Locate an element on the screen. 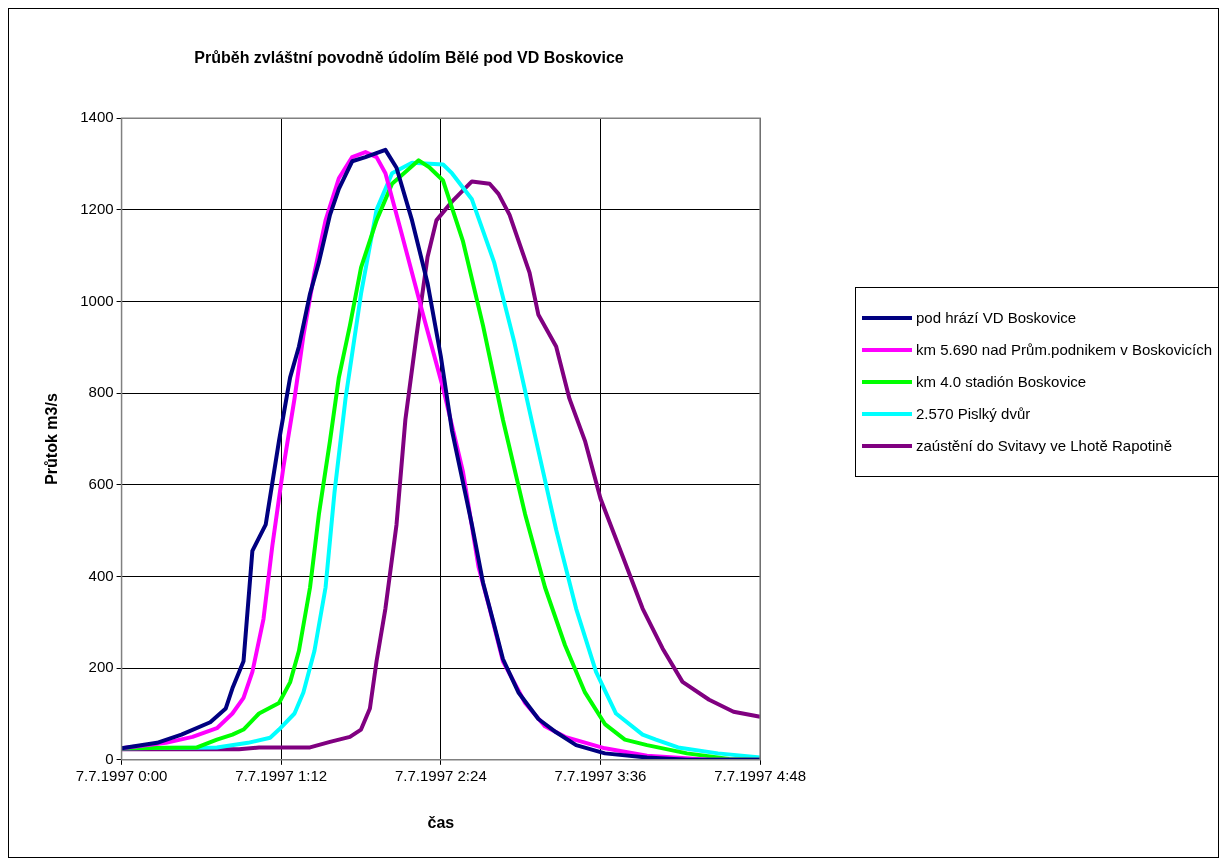 This screenshot has width=1227, height=866. y-tick-label: 800 is located at coordinates (101, 392).